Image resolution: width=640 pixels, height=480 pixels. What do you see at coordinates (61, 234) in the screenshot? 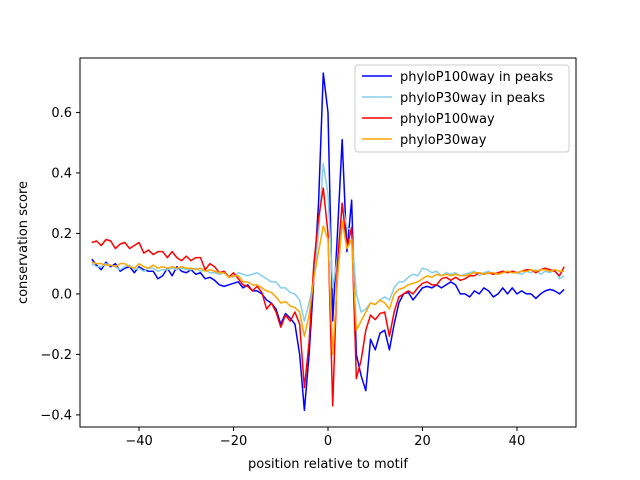
I see `y-tick-label: 0.2` at bounding box center [61, 234].